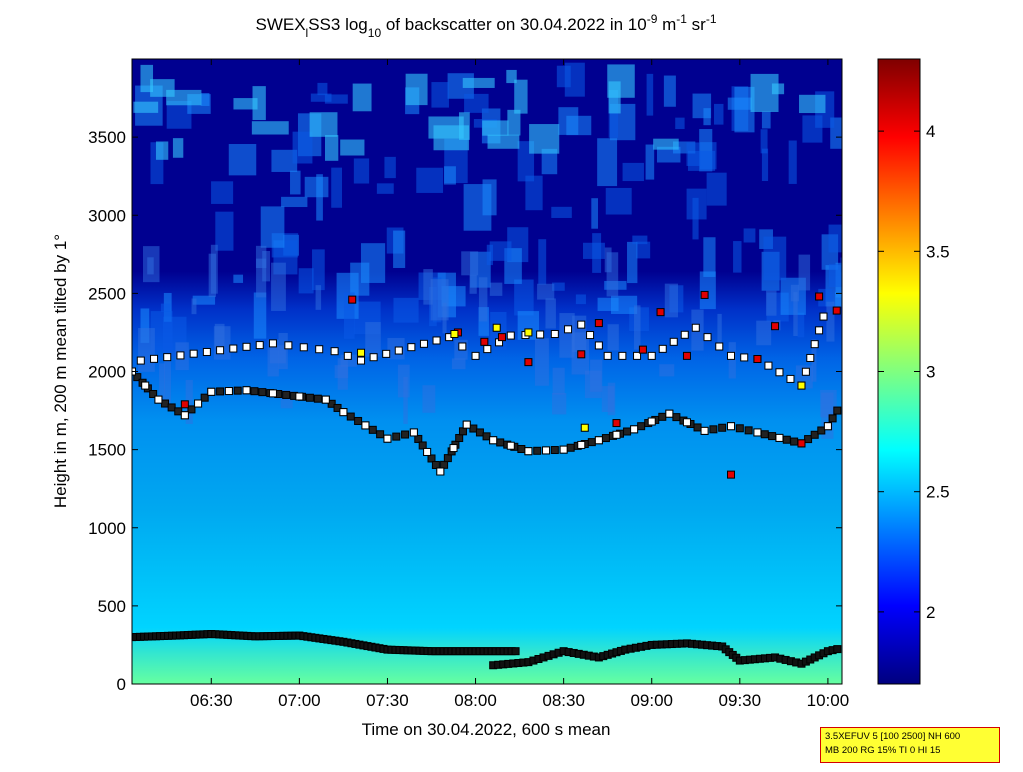 The width and height of the screenshot is (1023, 772). What do you see at coordinates (107, 372) in the screenshot?
I see `y-tick-label: 2000` at bounding box center [107, 372].